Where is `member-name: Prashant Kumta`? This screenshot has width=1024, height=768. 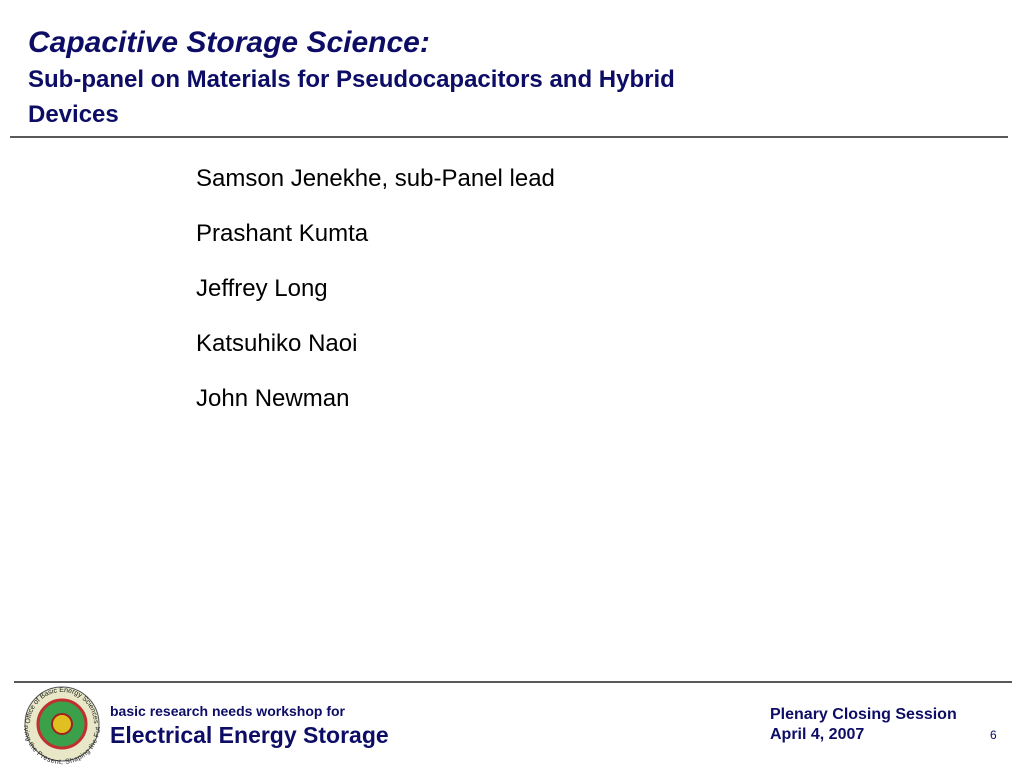 member-name: Prashant Kumta is located at coordinates (282, 233).